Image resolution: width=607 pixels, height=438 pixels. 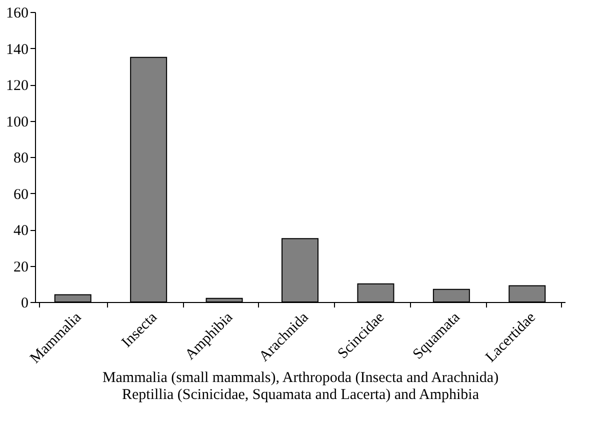 What do you see at coordinates (17, 14) in the screenshot?
I see `y-tick-label: 160` at bounding box center [17, 14].